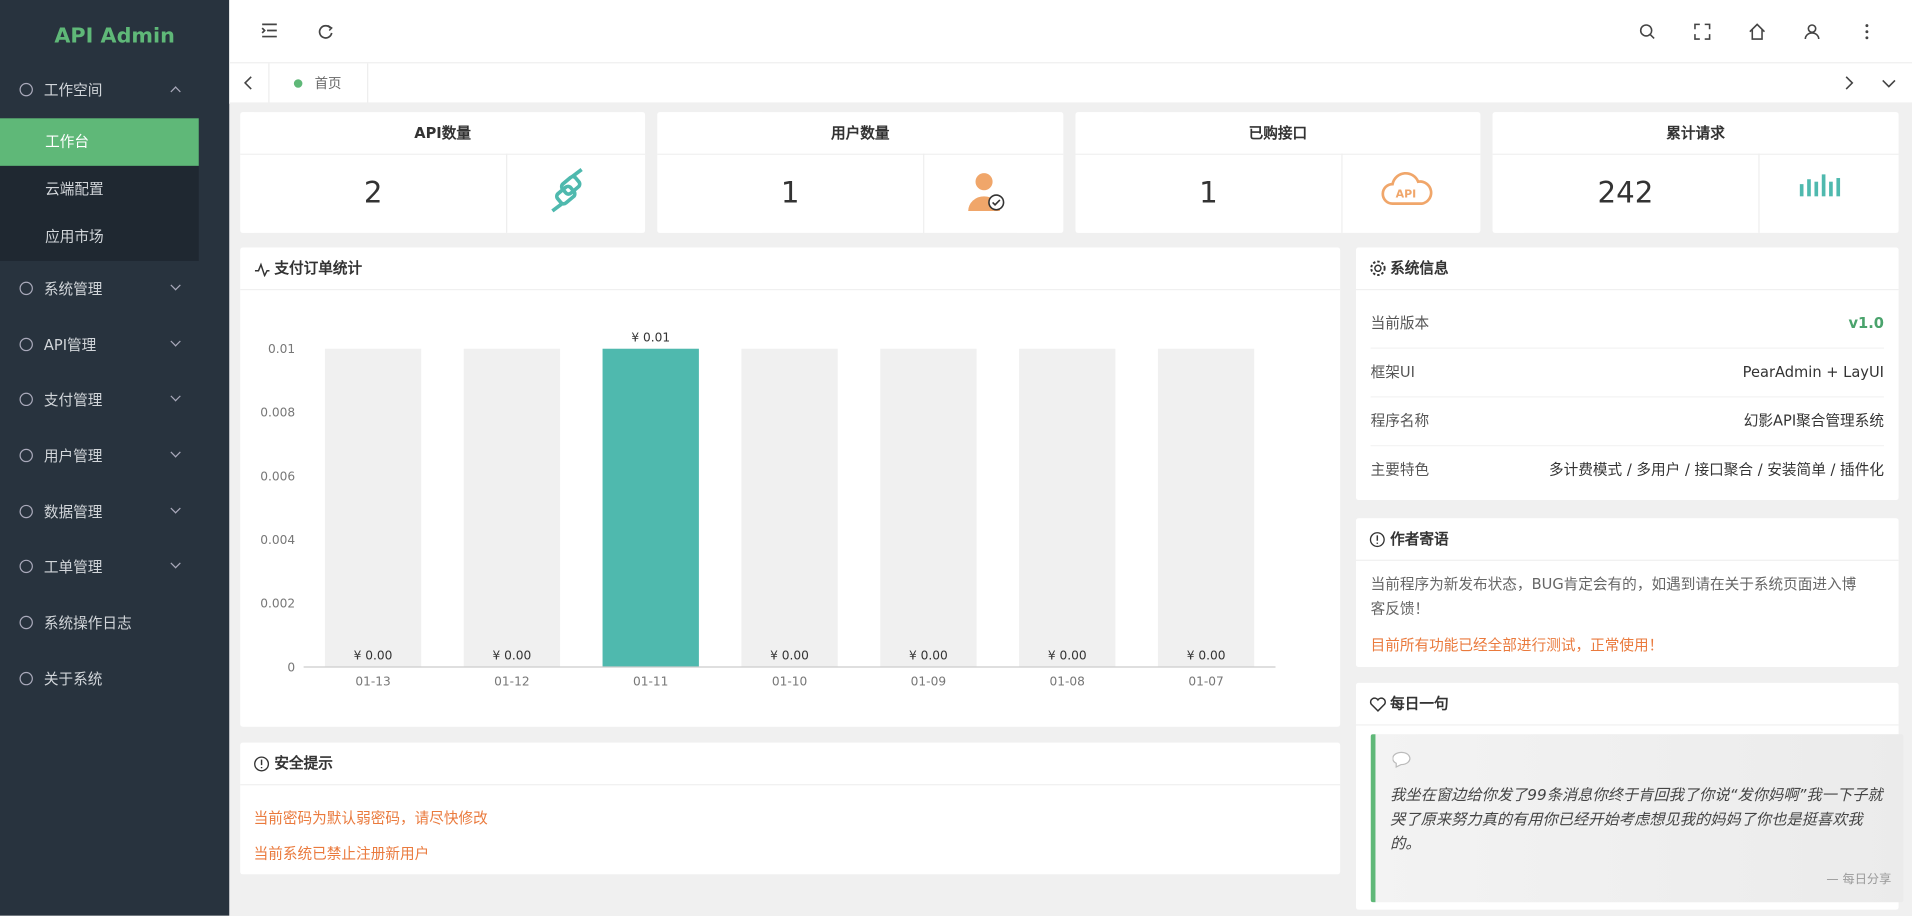 This screenshot has height=916, width=1912. Describe the element at coordinates (74, 189) in the screenshot. I see `submenu-label: 云端配置` at that location.